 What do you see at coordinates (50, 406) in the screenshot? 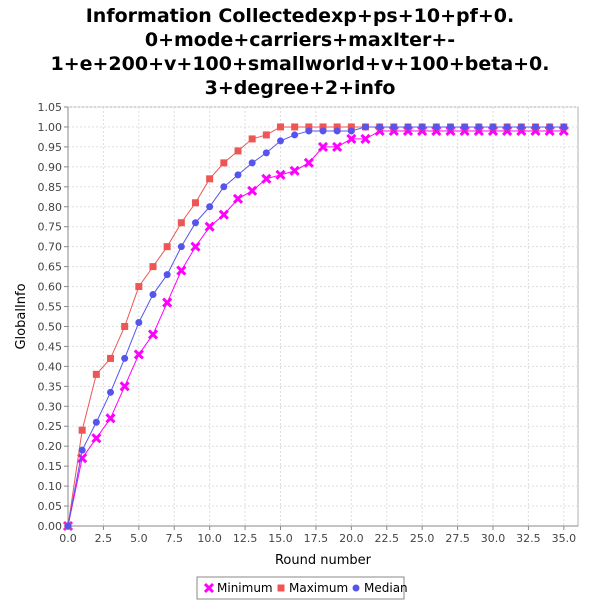
I see `y-tick-label: 0.30` at bounding box center [50, 406].